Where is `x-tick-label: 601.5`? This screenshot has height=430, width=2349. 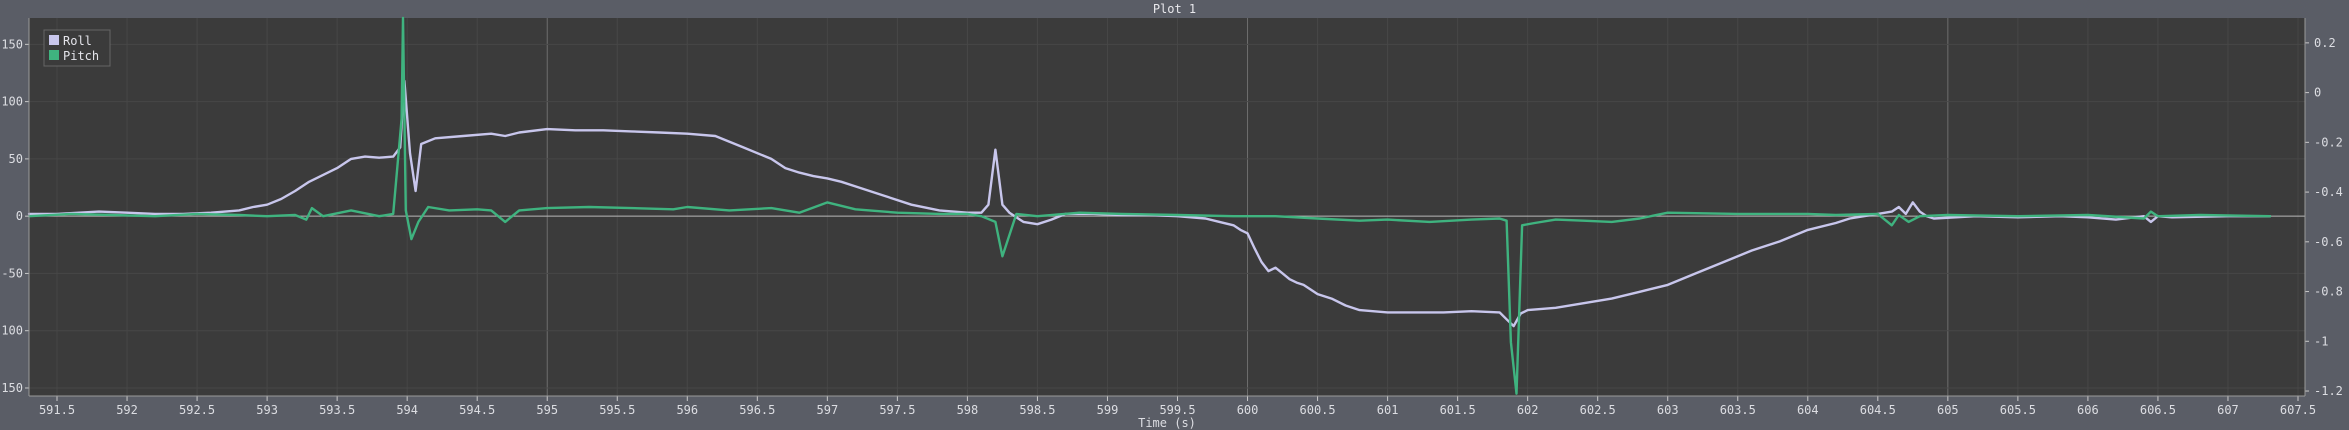 x-tick-label: 601.5 is located at coordinates (1458, 410).